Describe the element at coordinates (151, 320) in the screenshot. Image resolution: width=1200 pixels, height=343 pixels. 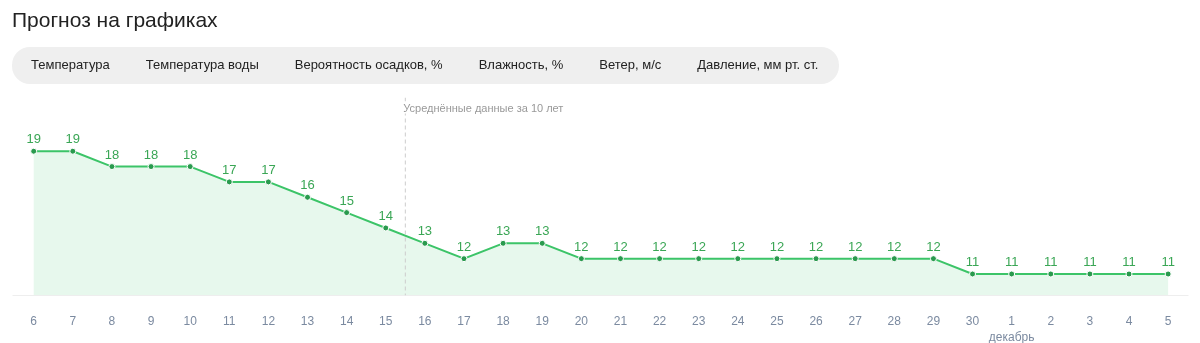
I see `x-tick-label: 9` at that location.